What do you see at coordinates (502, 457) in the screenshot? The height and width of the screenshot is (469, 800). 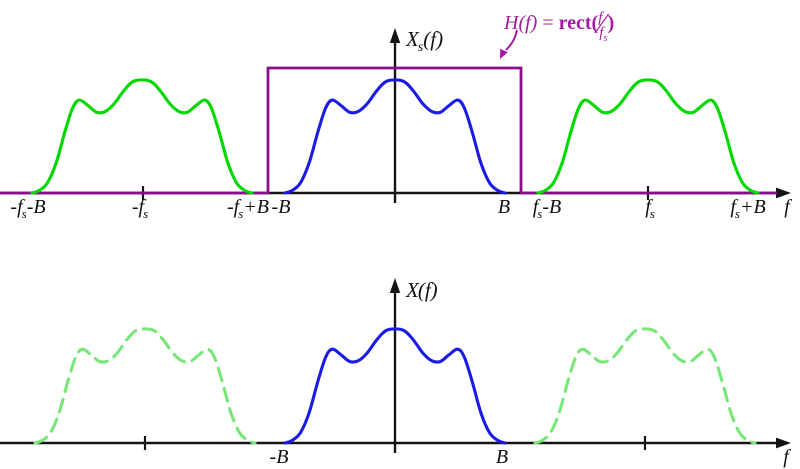 I see `bottom-tick-label-B: B` at bounding box center [502, 457].